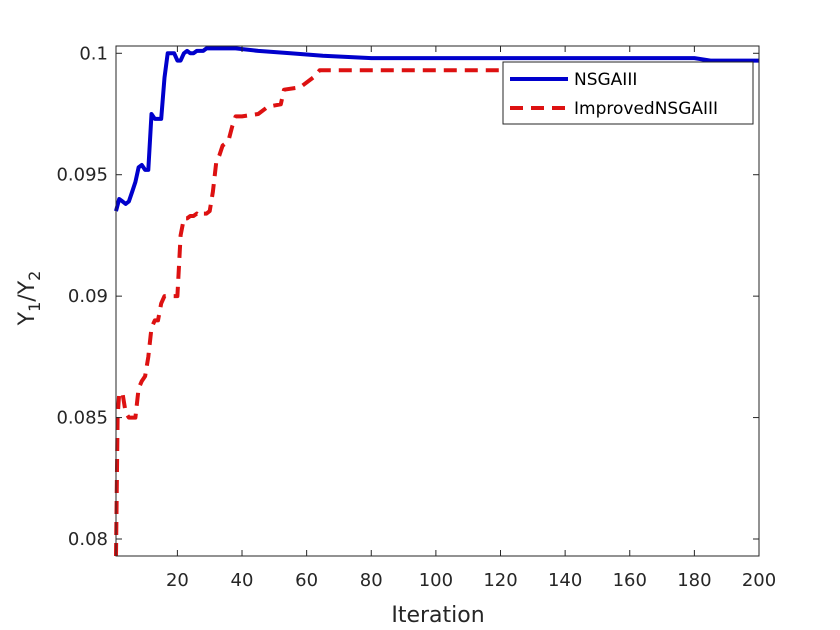 The height and width of the screenshot is (630, 840). What do you see at coordinates (565, 580) in the screenshot?
I see `x-tick-label: 140` at bounding box center [565, 580].